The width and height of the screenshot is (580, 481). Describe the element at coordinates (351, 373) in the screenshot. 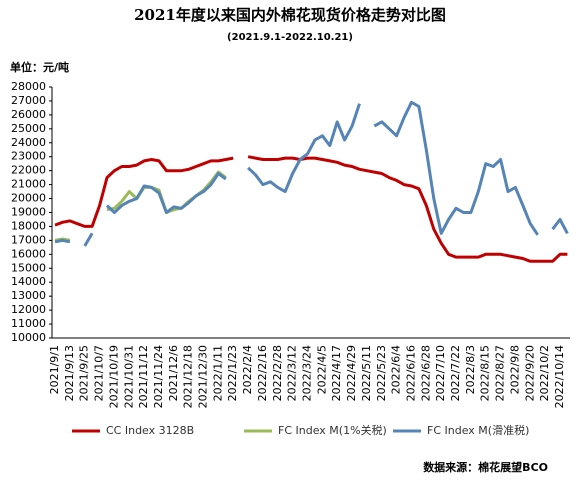

I see `x-tick-label: 2022/4/29` at that location.